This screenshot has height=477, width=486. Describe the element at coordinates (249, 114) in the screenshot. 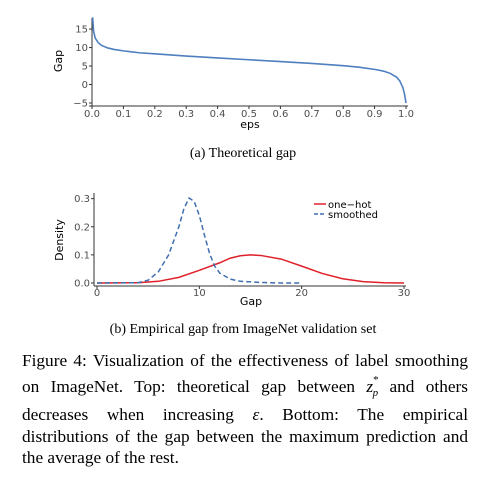

I see `top-x-tick-label: 0.5` at that location.